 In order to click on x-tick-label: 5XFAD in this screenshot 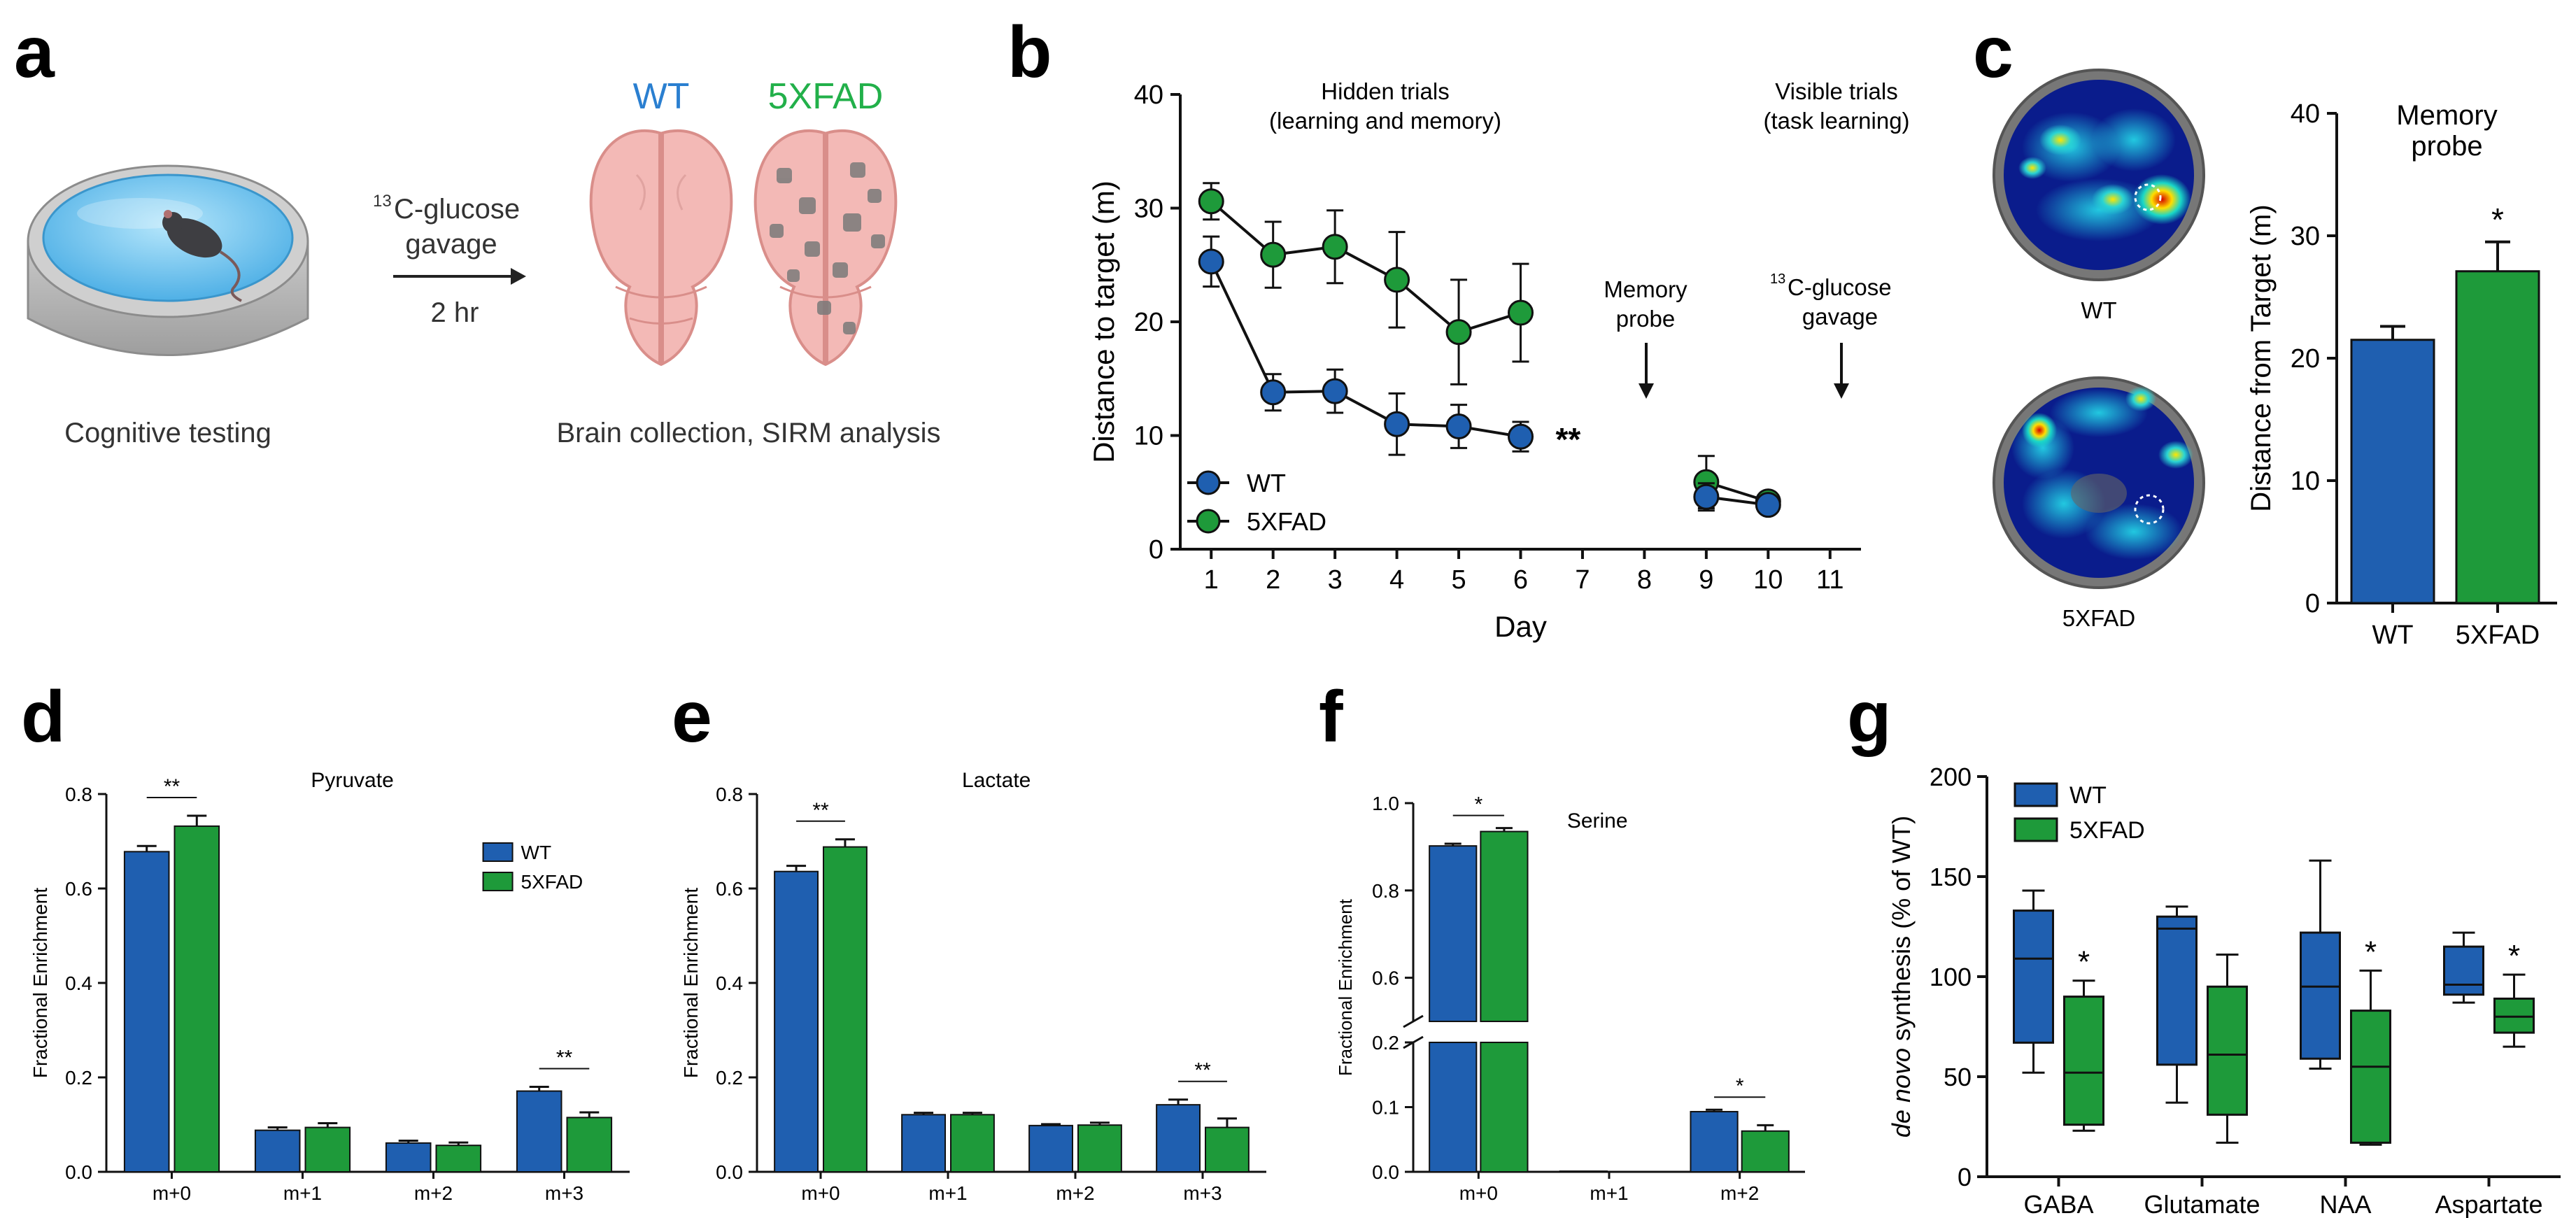, I will do `click(2498, 635)`.